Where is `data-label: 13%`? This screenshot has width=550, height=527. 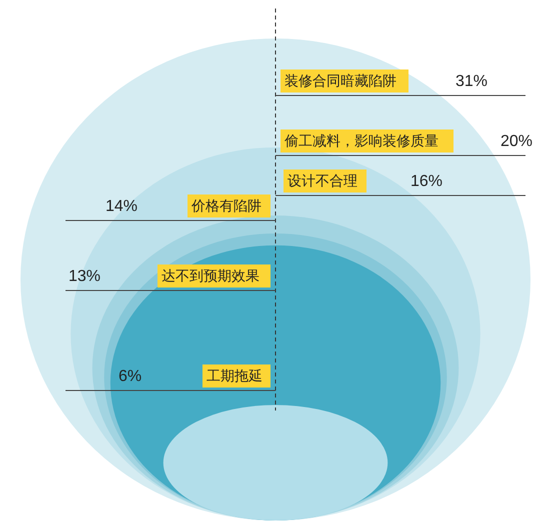
data-label: 13% is located at coordinates (84, 276).